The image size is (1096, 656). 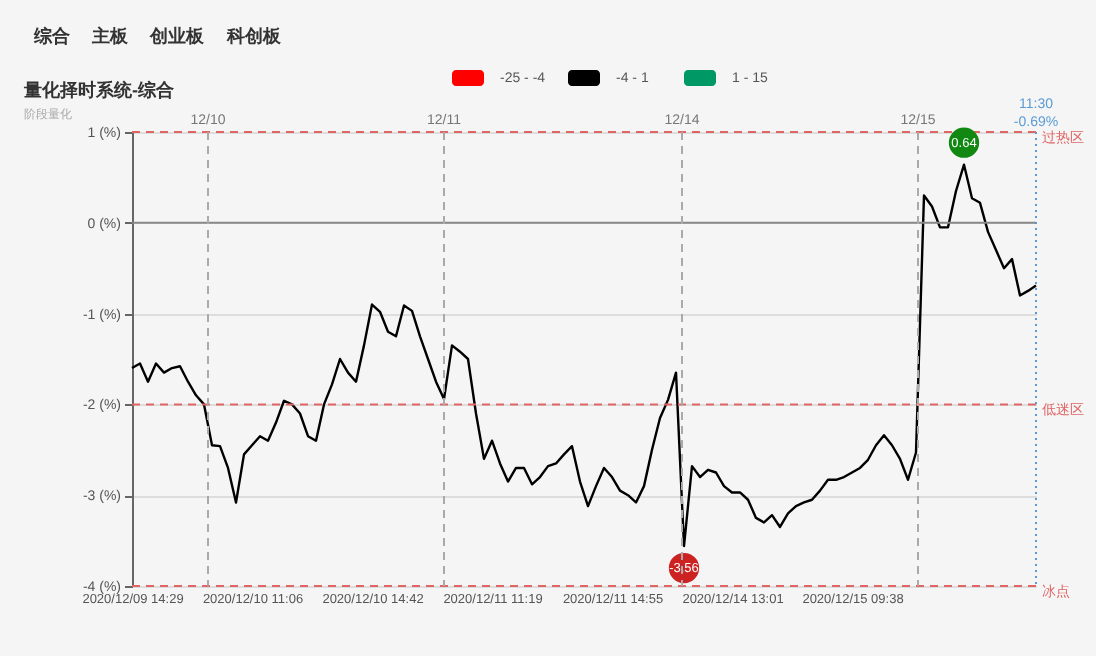 What do you see at coordinates (110, 36) in the screenshot?
I see `text: 主板` at bounding box center [110, 36].